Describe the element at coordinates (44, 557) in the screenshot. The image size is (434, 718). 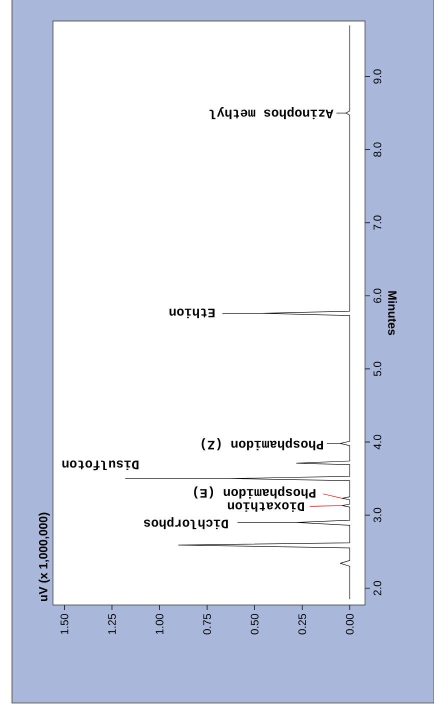
I see `text: uV (x 1,000,000)` at that location.